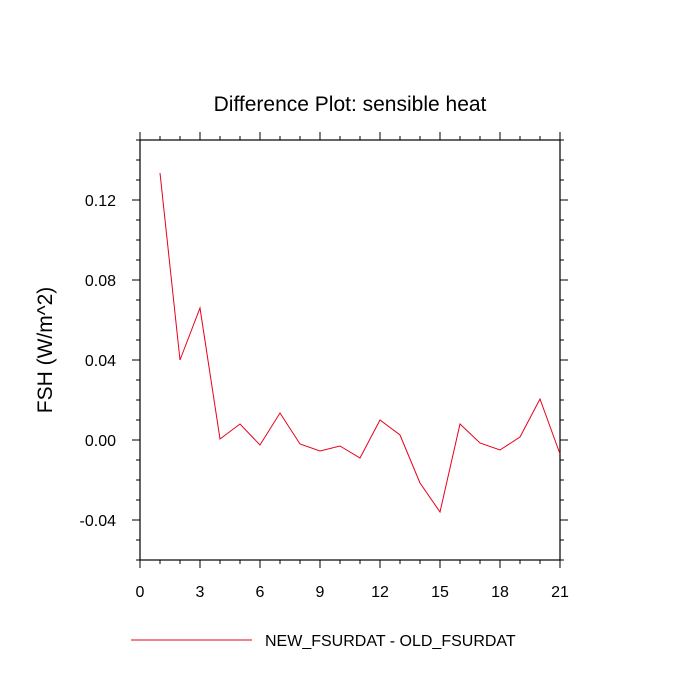  What do you see at coordinates (390, 641) in the screenshot?
I see `legend-label: NEW_FSURDAT - OLD_FSURDAT` at bounding box center [390, 641].